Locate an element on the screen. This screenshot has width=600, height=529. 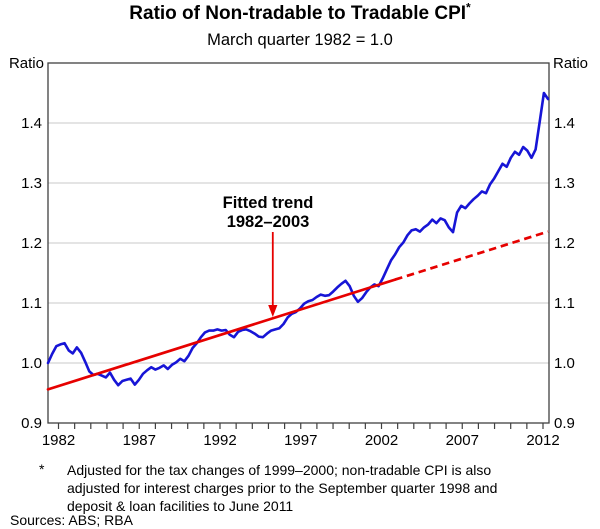
y-tick-label-left: 1.0 is located at coordinates (31, 363).